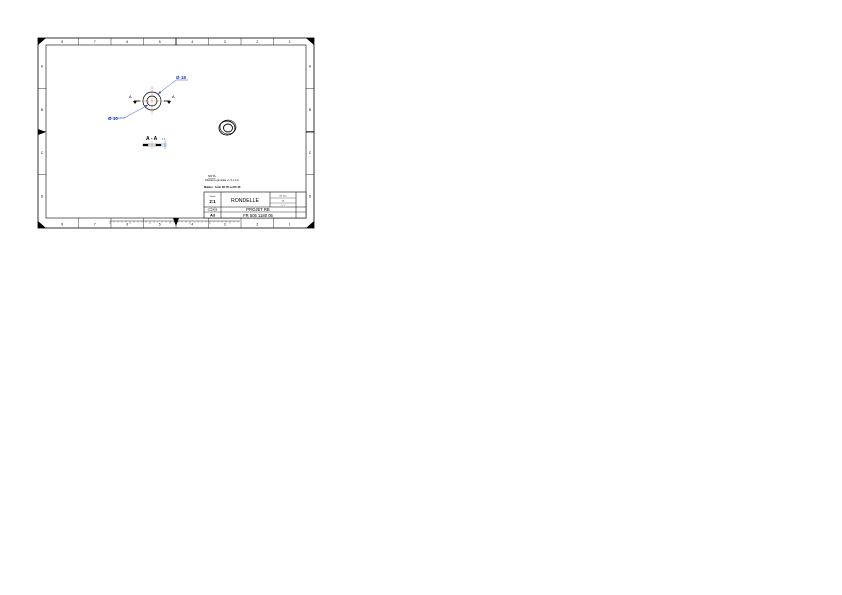 The height and width of the screenshot is (595, 842). I want to click on centering-arrow-bottom, so click(176, 222).